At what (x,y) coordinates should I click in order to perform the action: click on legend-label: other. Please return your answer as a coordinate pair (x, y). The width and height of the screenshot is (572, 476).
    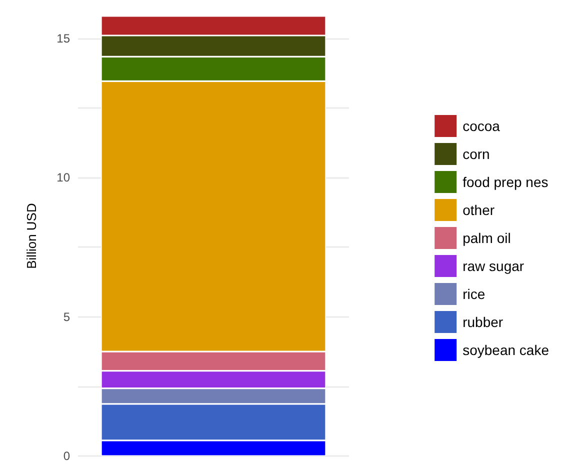
    Looking at the image, I should click on (478, 210).